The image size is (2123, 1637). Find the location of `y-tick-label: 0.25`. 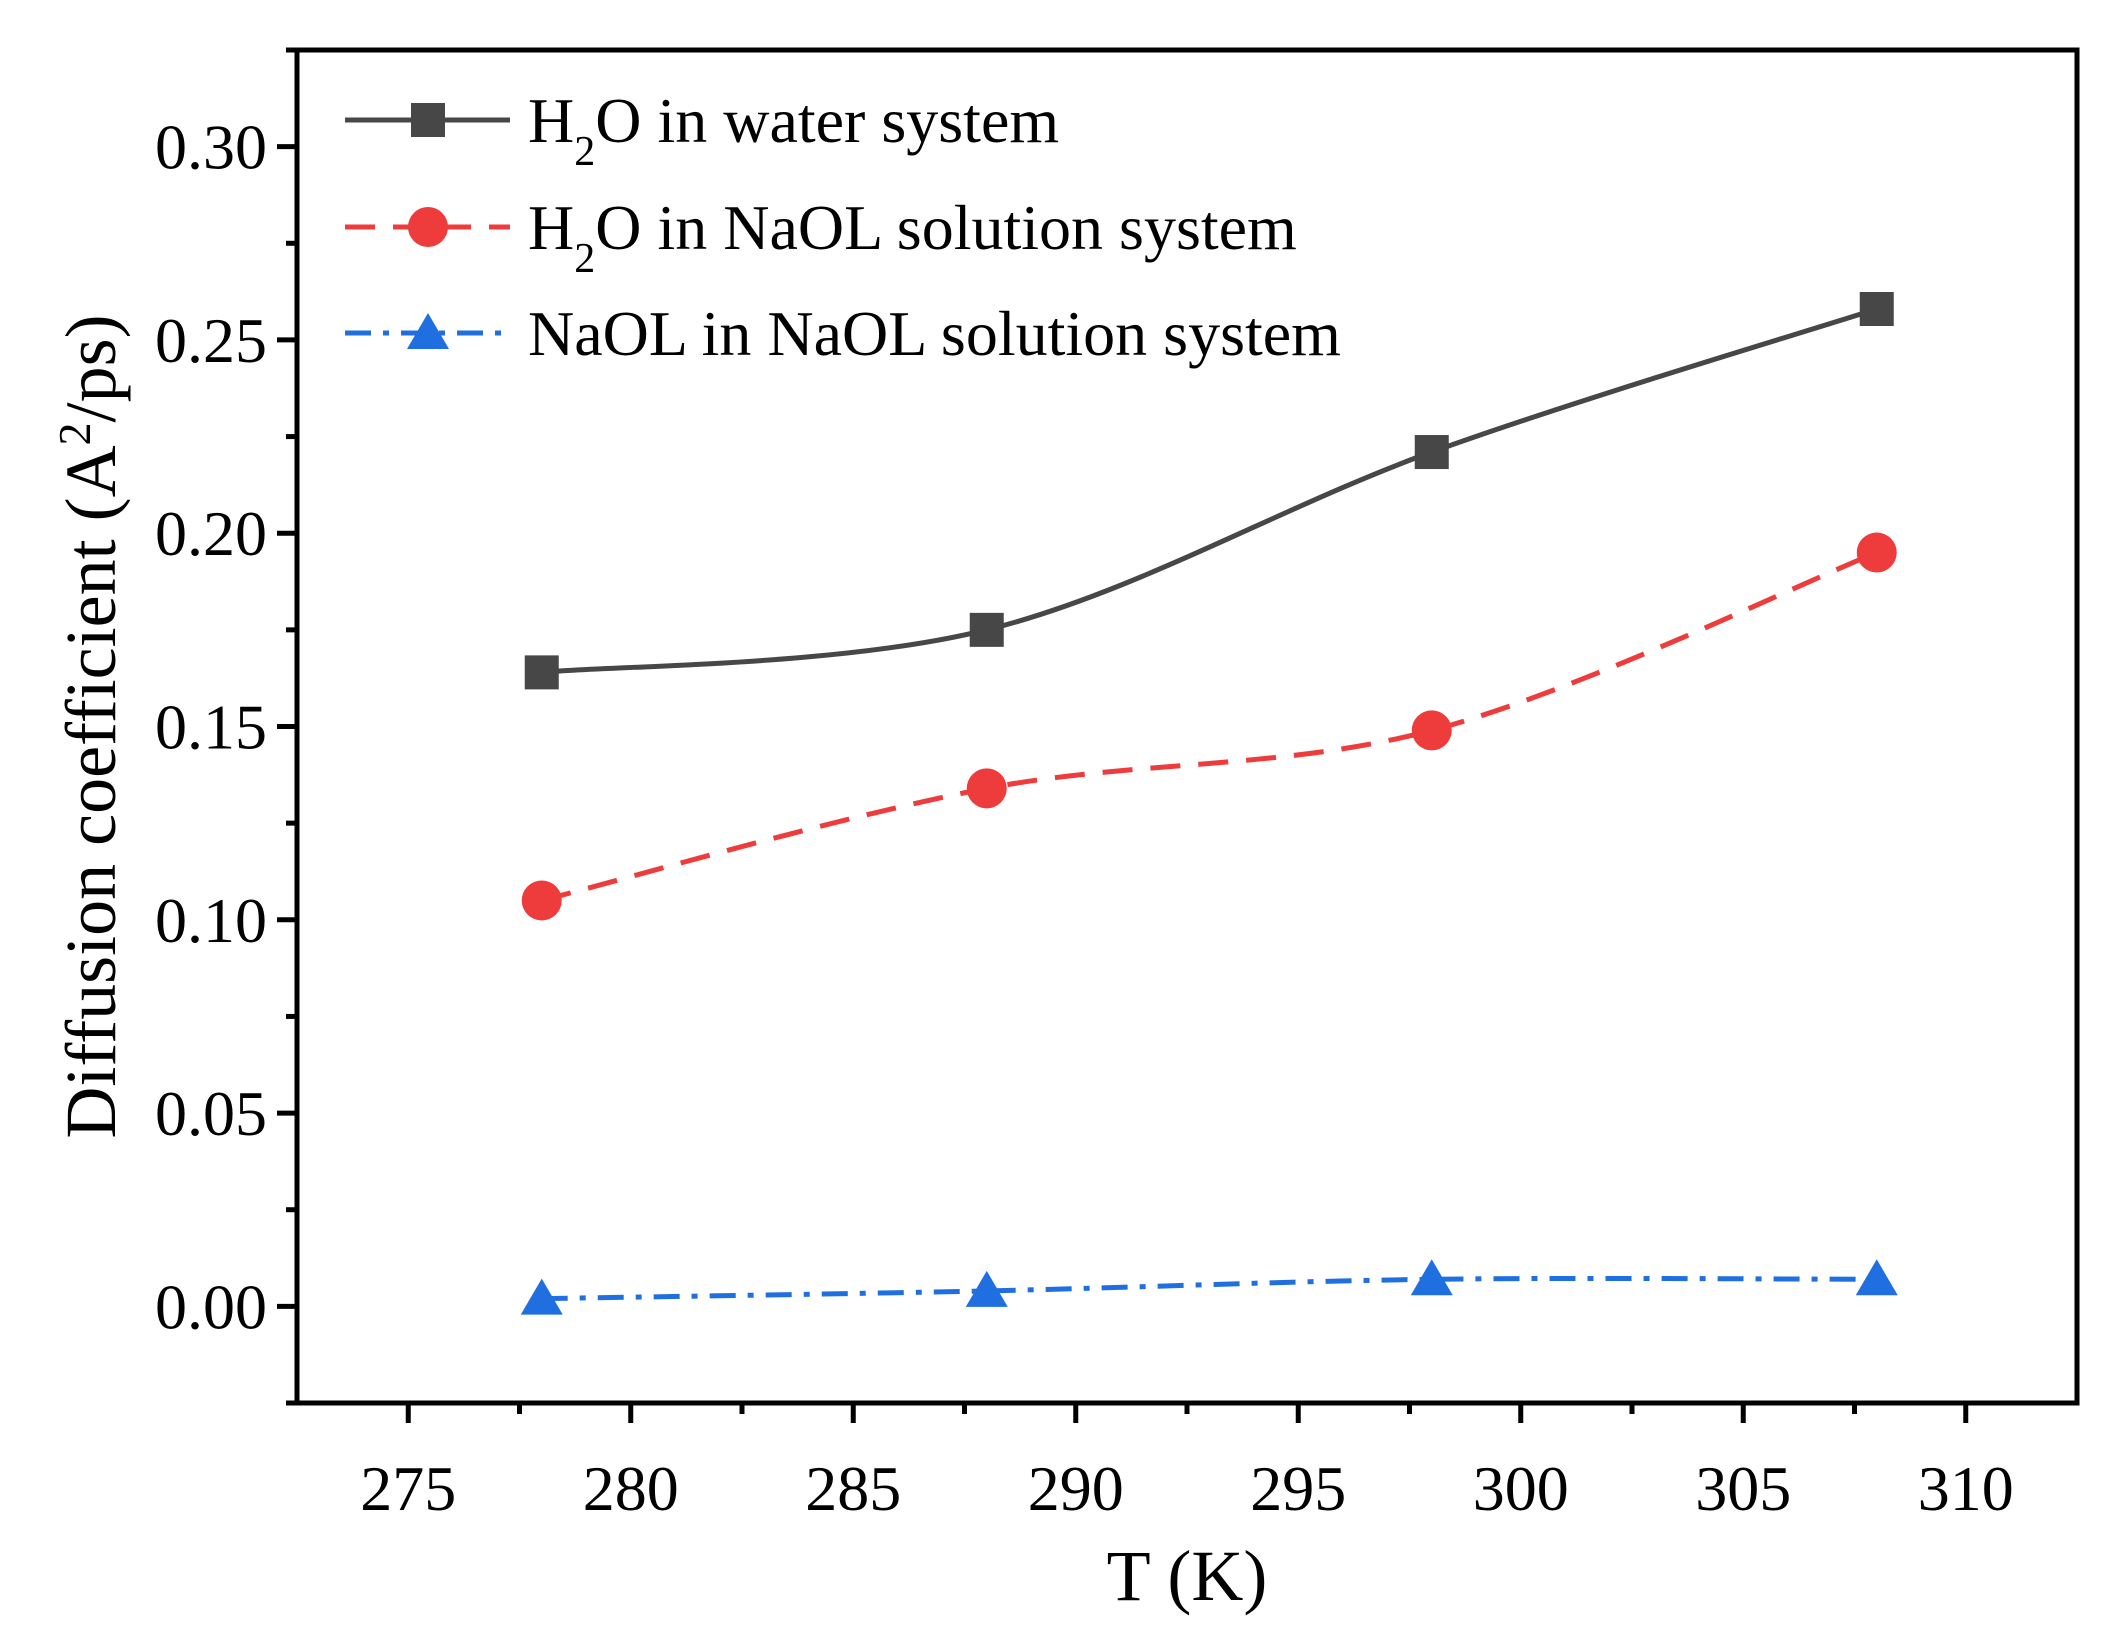

y-tick-label: 0.25 is located at coordinates (211, 340).